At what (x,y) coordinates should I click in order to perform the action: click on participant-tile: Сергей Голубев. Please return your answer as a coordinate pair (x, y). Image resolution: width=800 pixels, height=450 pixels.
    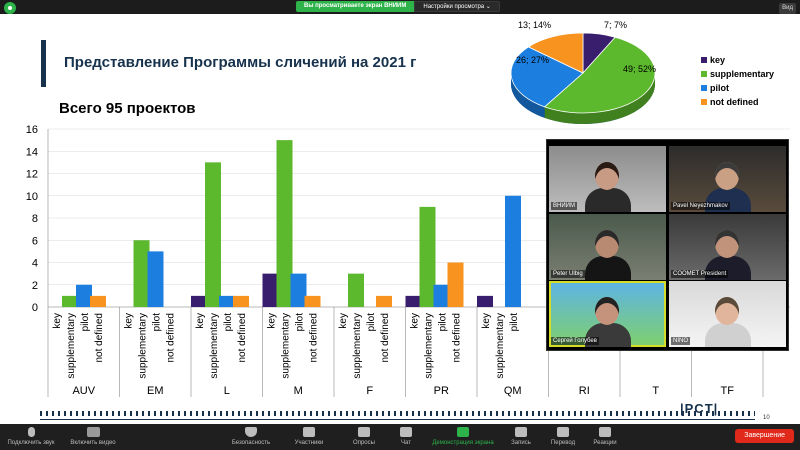
    Looking at the image, I should click on (607, 314).